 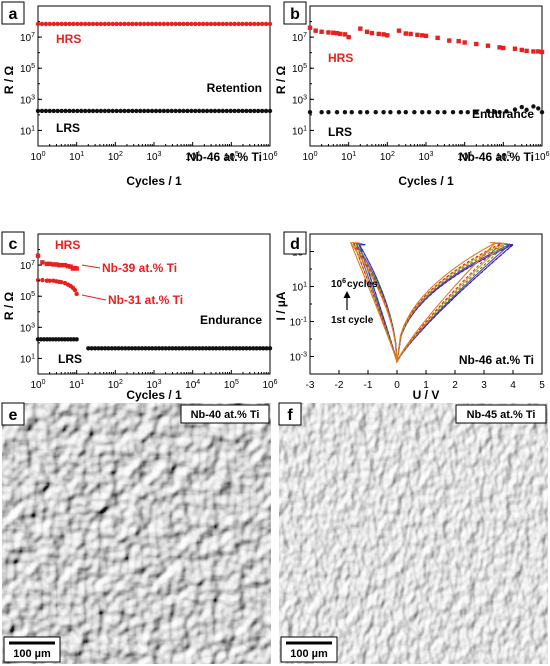 I want to click on material-label-a: Nb-46 at.% Ti, so click(x=224, y=157).